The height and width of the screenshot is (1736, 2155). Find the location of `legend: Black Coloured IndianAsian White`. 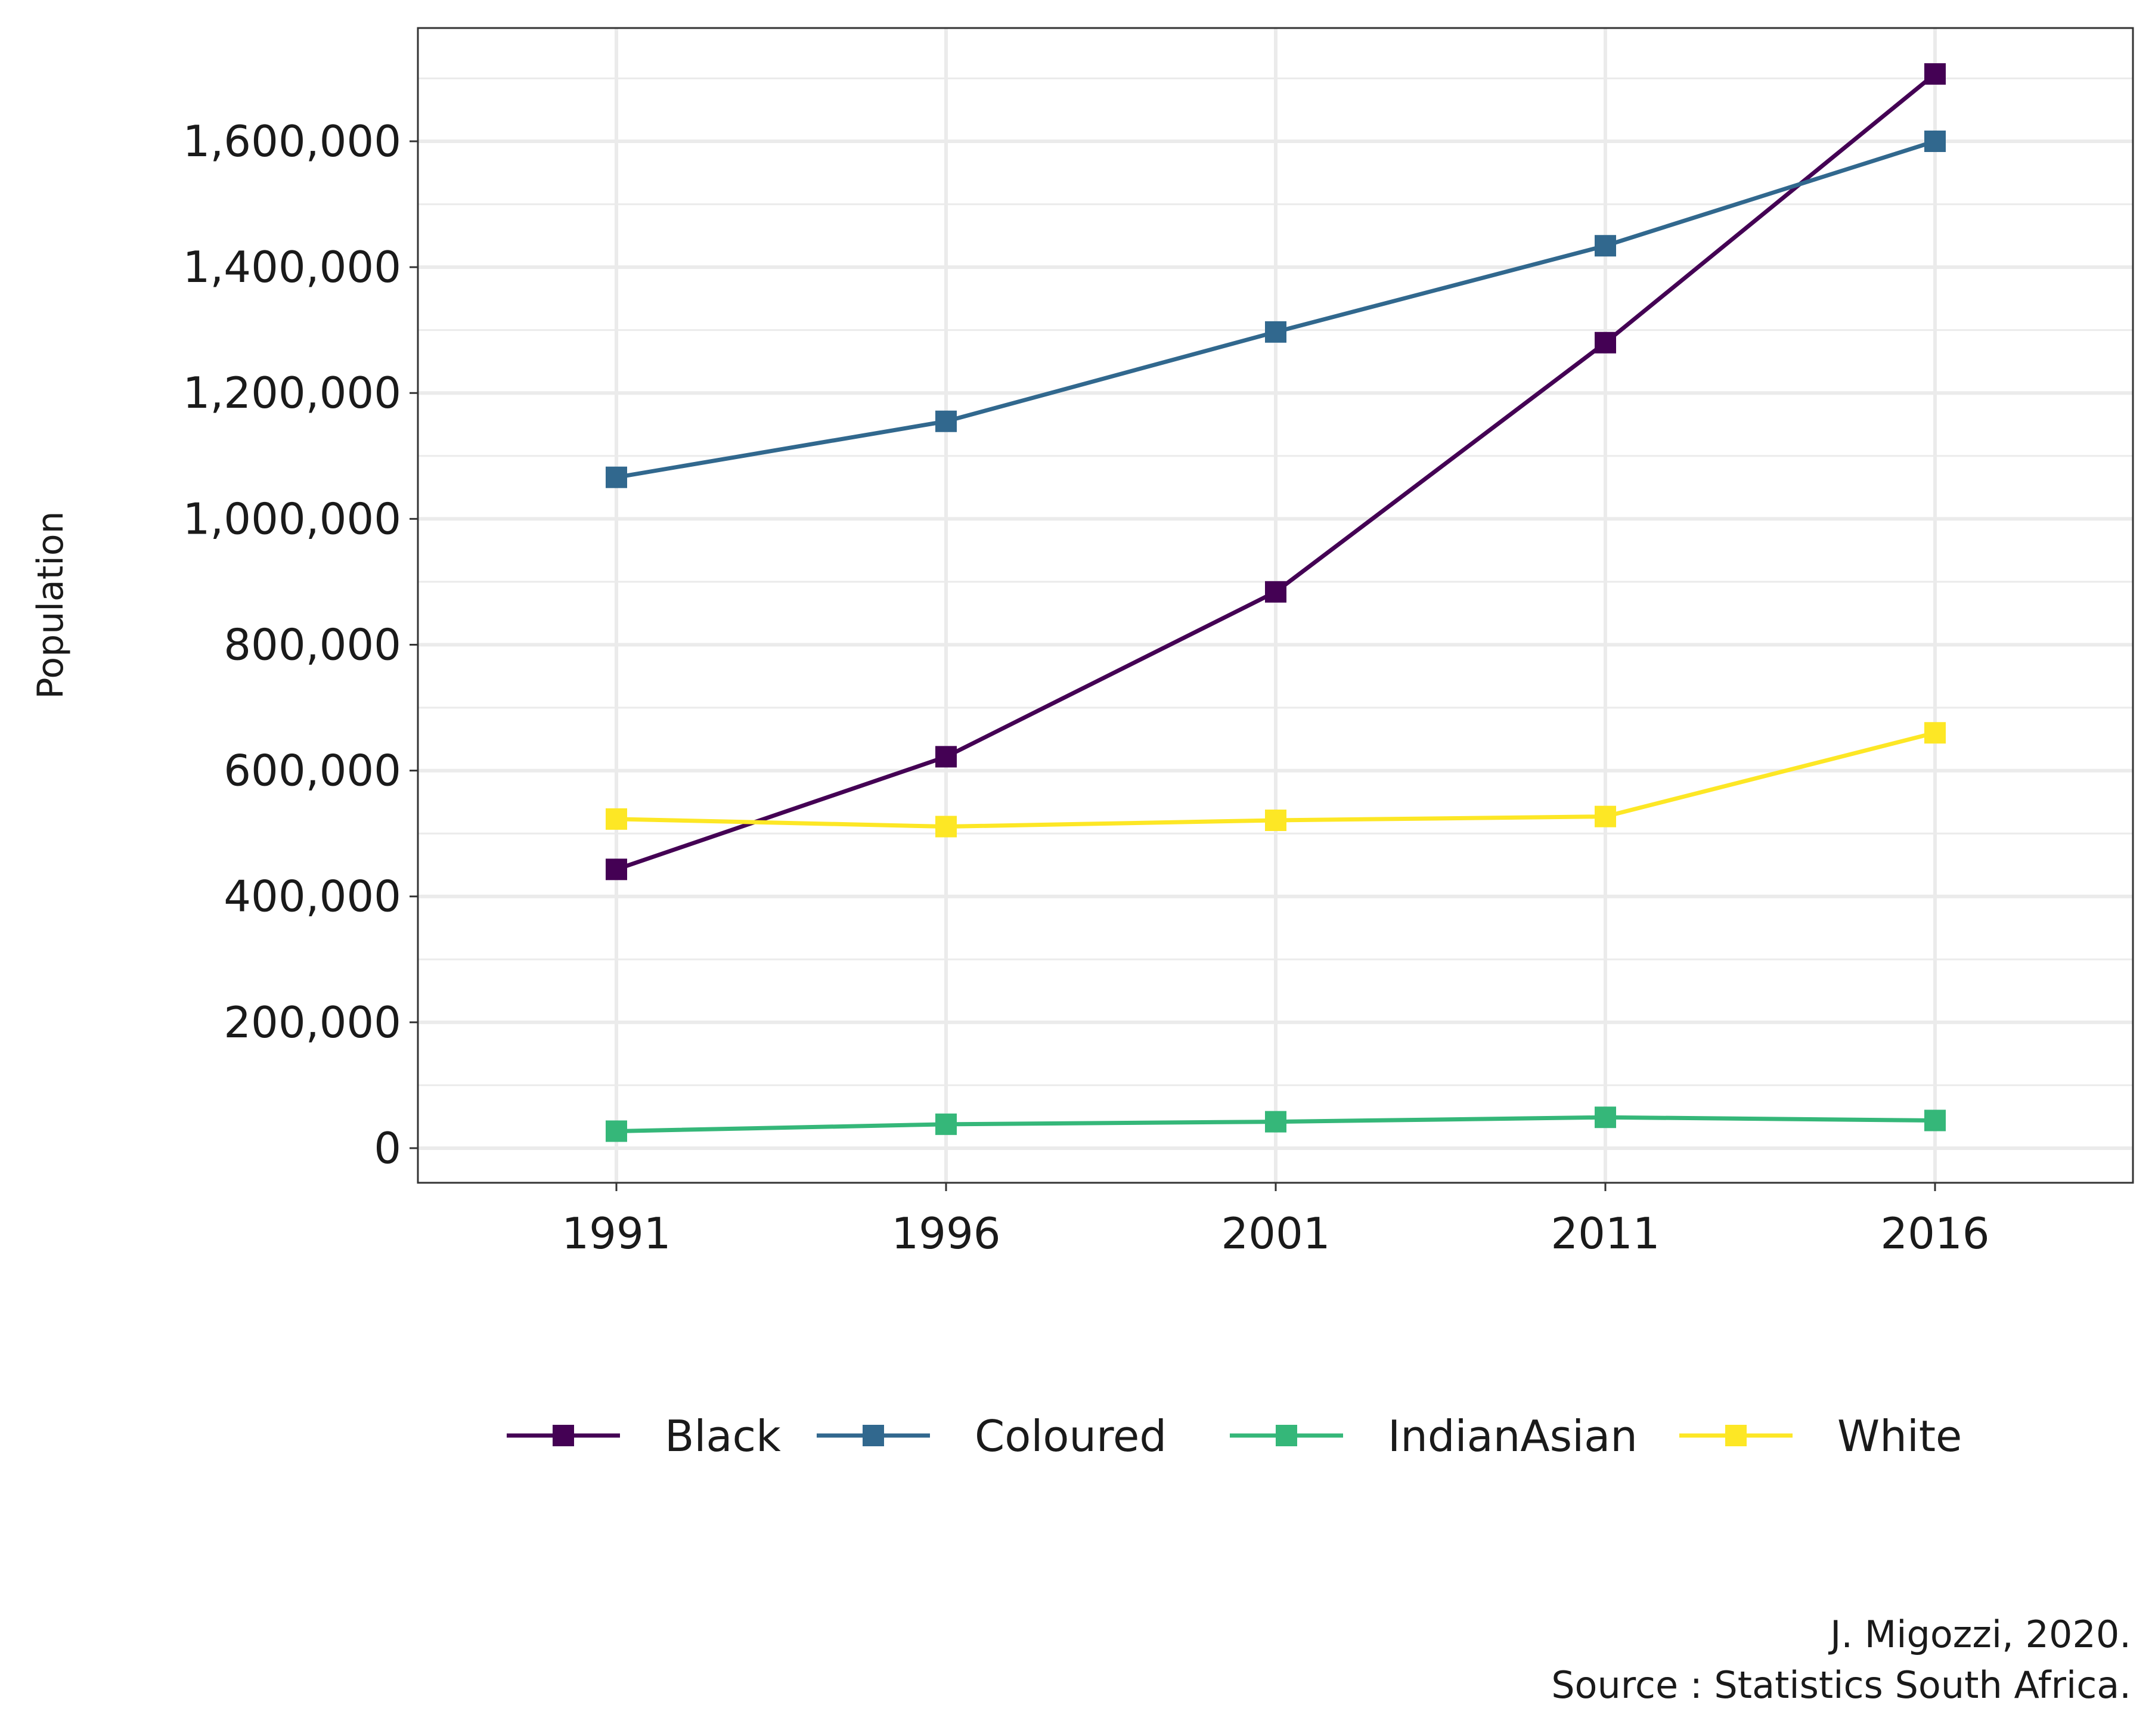

legend: Black Coloured IndianAsian White is located at coordinates (1234, 1436).